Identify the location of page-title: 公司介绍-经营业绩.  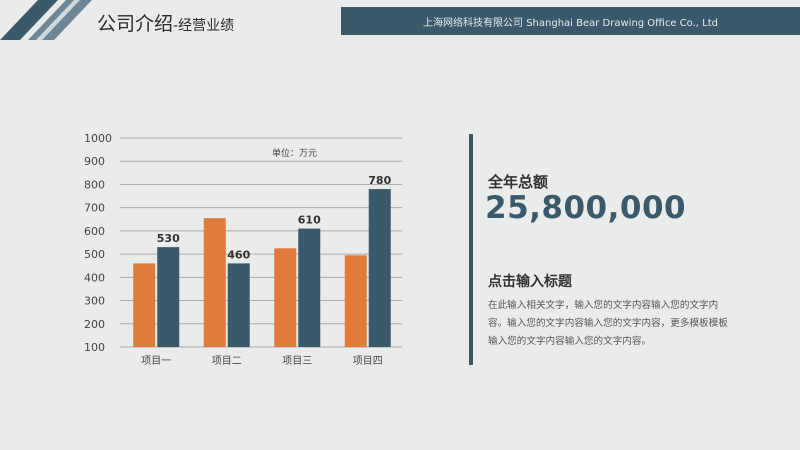
(165, 22).